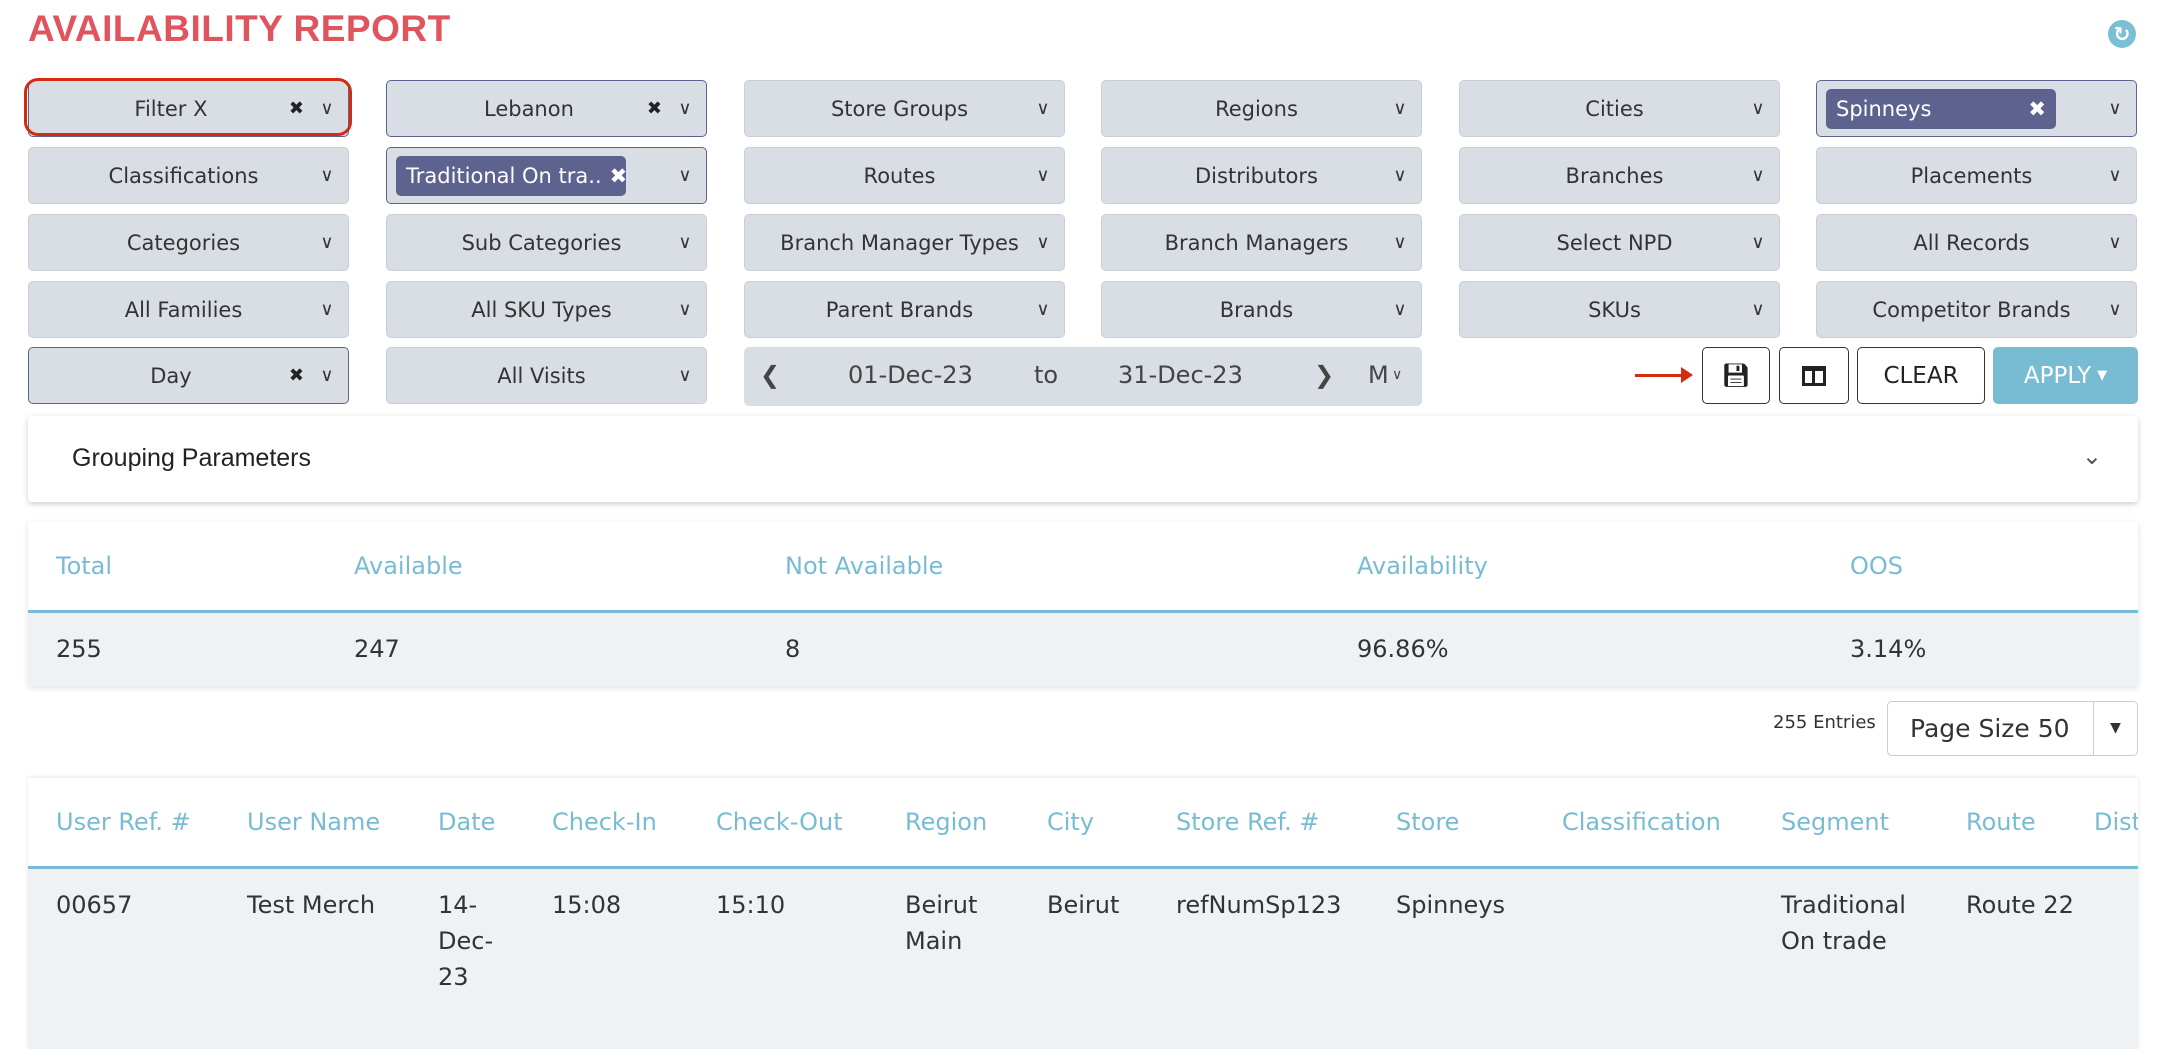 Image resolution: width=2160 pixels, height=1049 pixels. Describe the element at coordinates (1428, 822) in the screenshot. I see `column-header: Store` at that location.